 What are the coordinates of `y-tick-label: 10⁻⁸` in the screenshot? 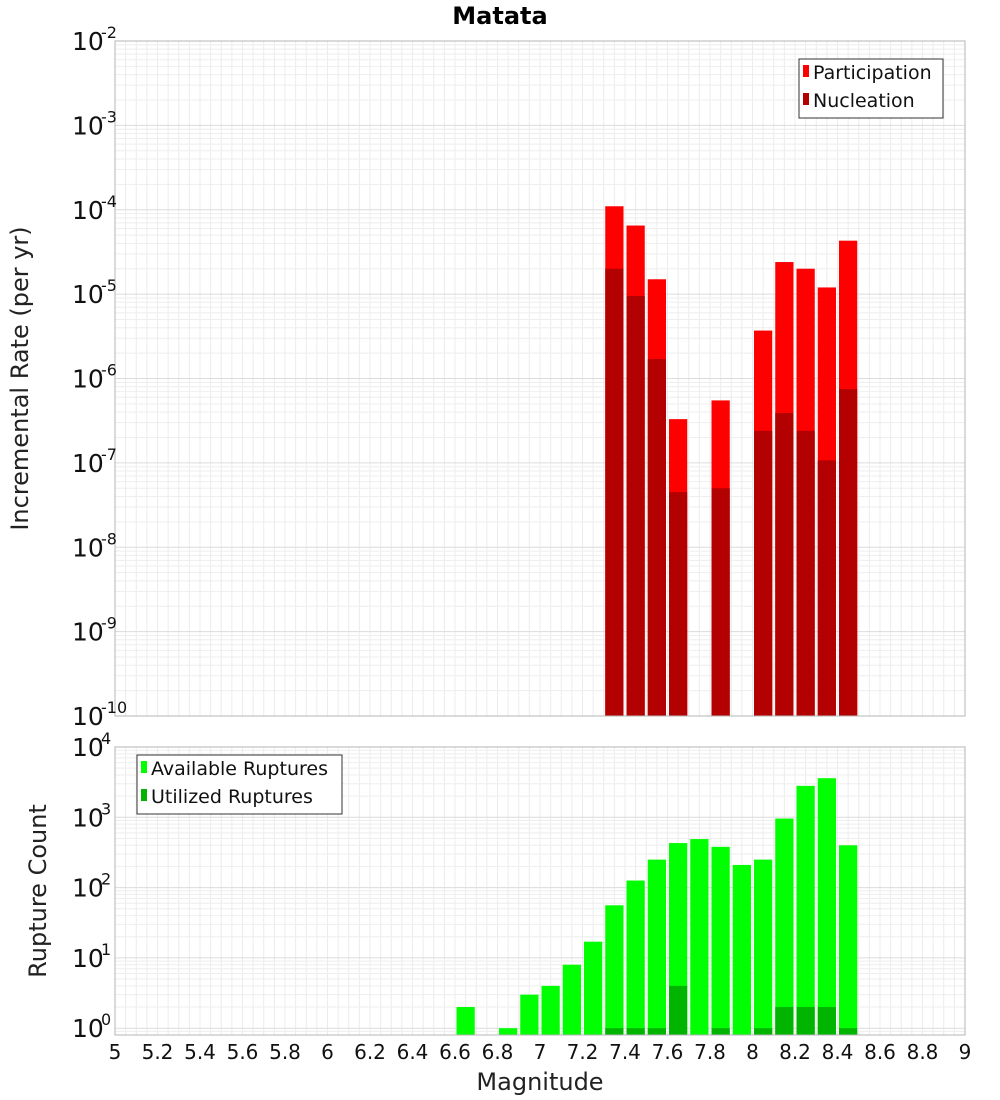 It's located at (94, 545).